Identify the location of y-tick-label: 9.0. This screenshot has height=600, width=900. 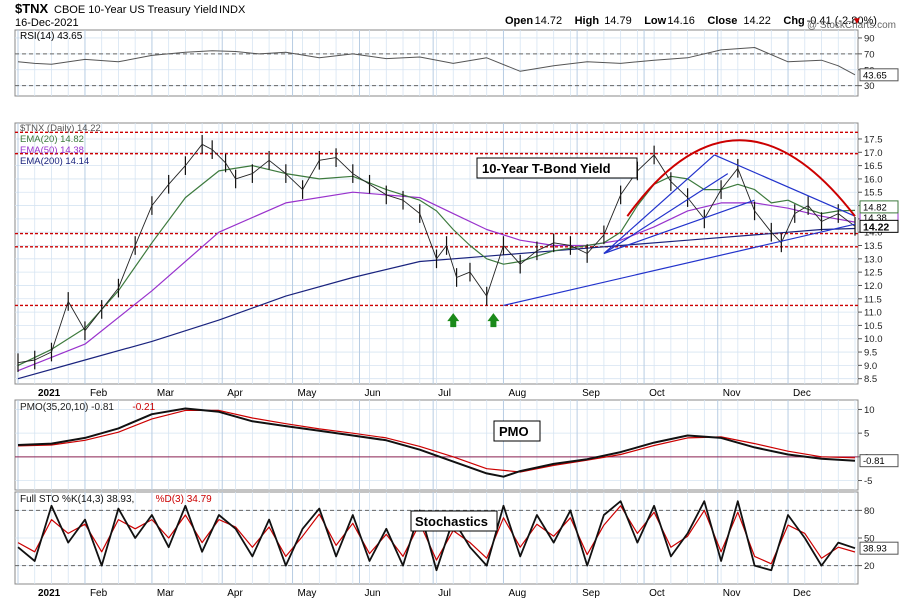
(870, 366).